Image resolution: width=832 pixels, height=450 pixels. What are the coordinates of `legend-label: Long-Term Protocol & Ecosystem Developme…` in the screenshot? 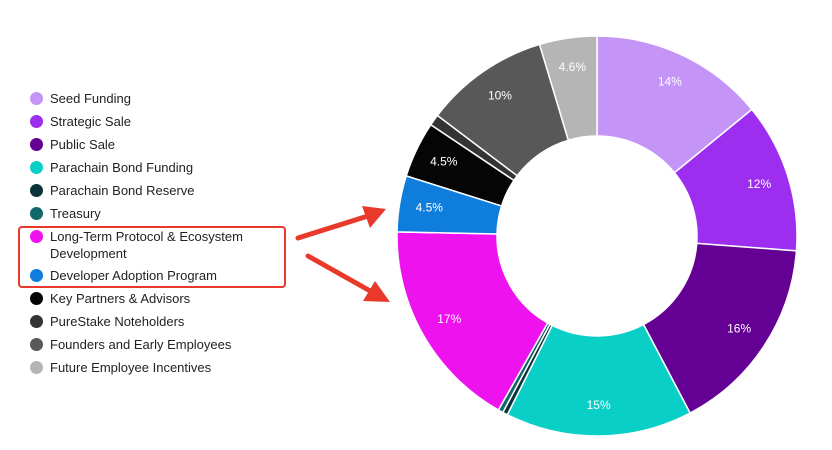 It's located at (146, 245).